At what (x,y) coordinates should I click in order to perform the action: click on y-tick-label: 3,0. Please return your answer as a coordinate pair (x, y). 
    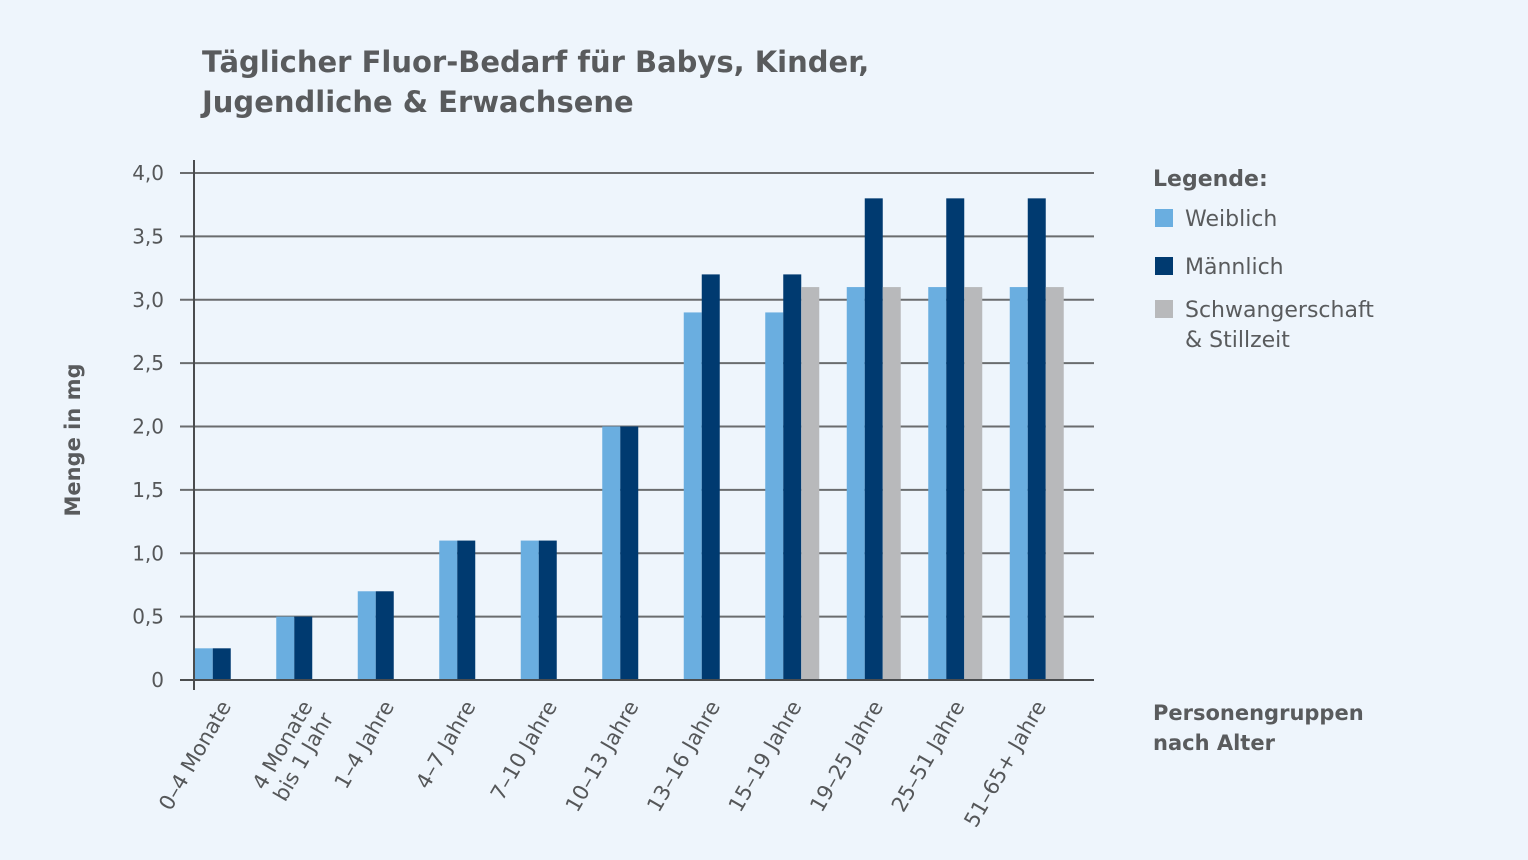
    Looking at the image, I should click on (148, 300).